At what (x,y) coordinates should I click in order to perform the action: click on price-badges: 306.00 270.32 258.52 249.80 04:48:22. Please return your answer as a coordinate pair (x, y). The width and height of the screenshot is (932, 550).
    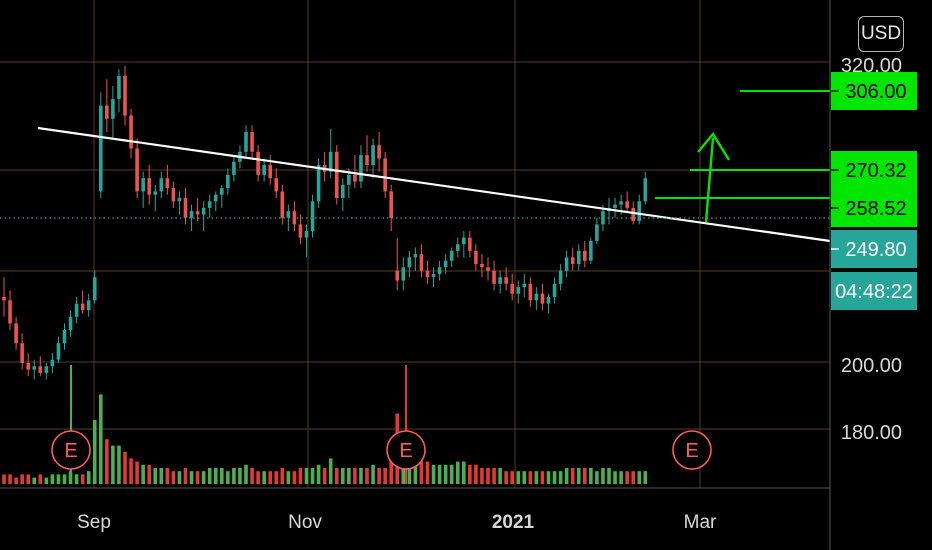
    Looking at the image, I should click on (874, 191).